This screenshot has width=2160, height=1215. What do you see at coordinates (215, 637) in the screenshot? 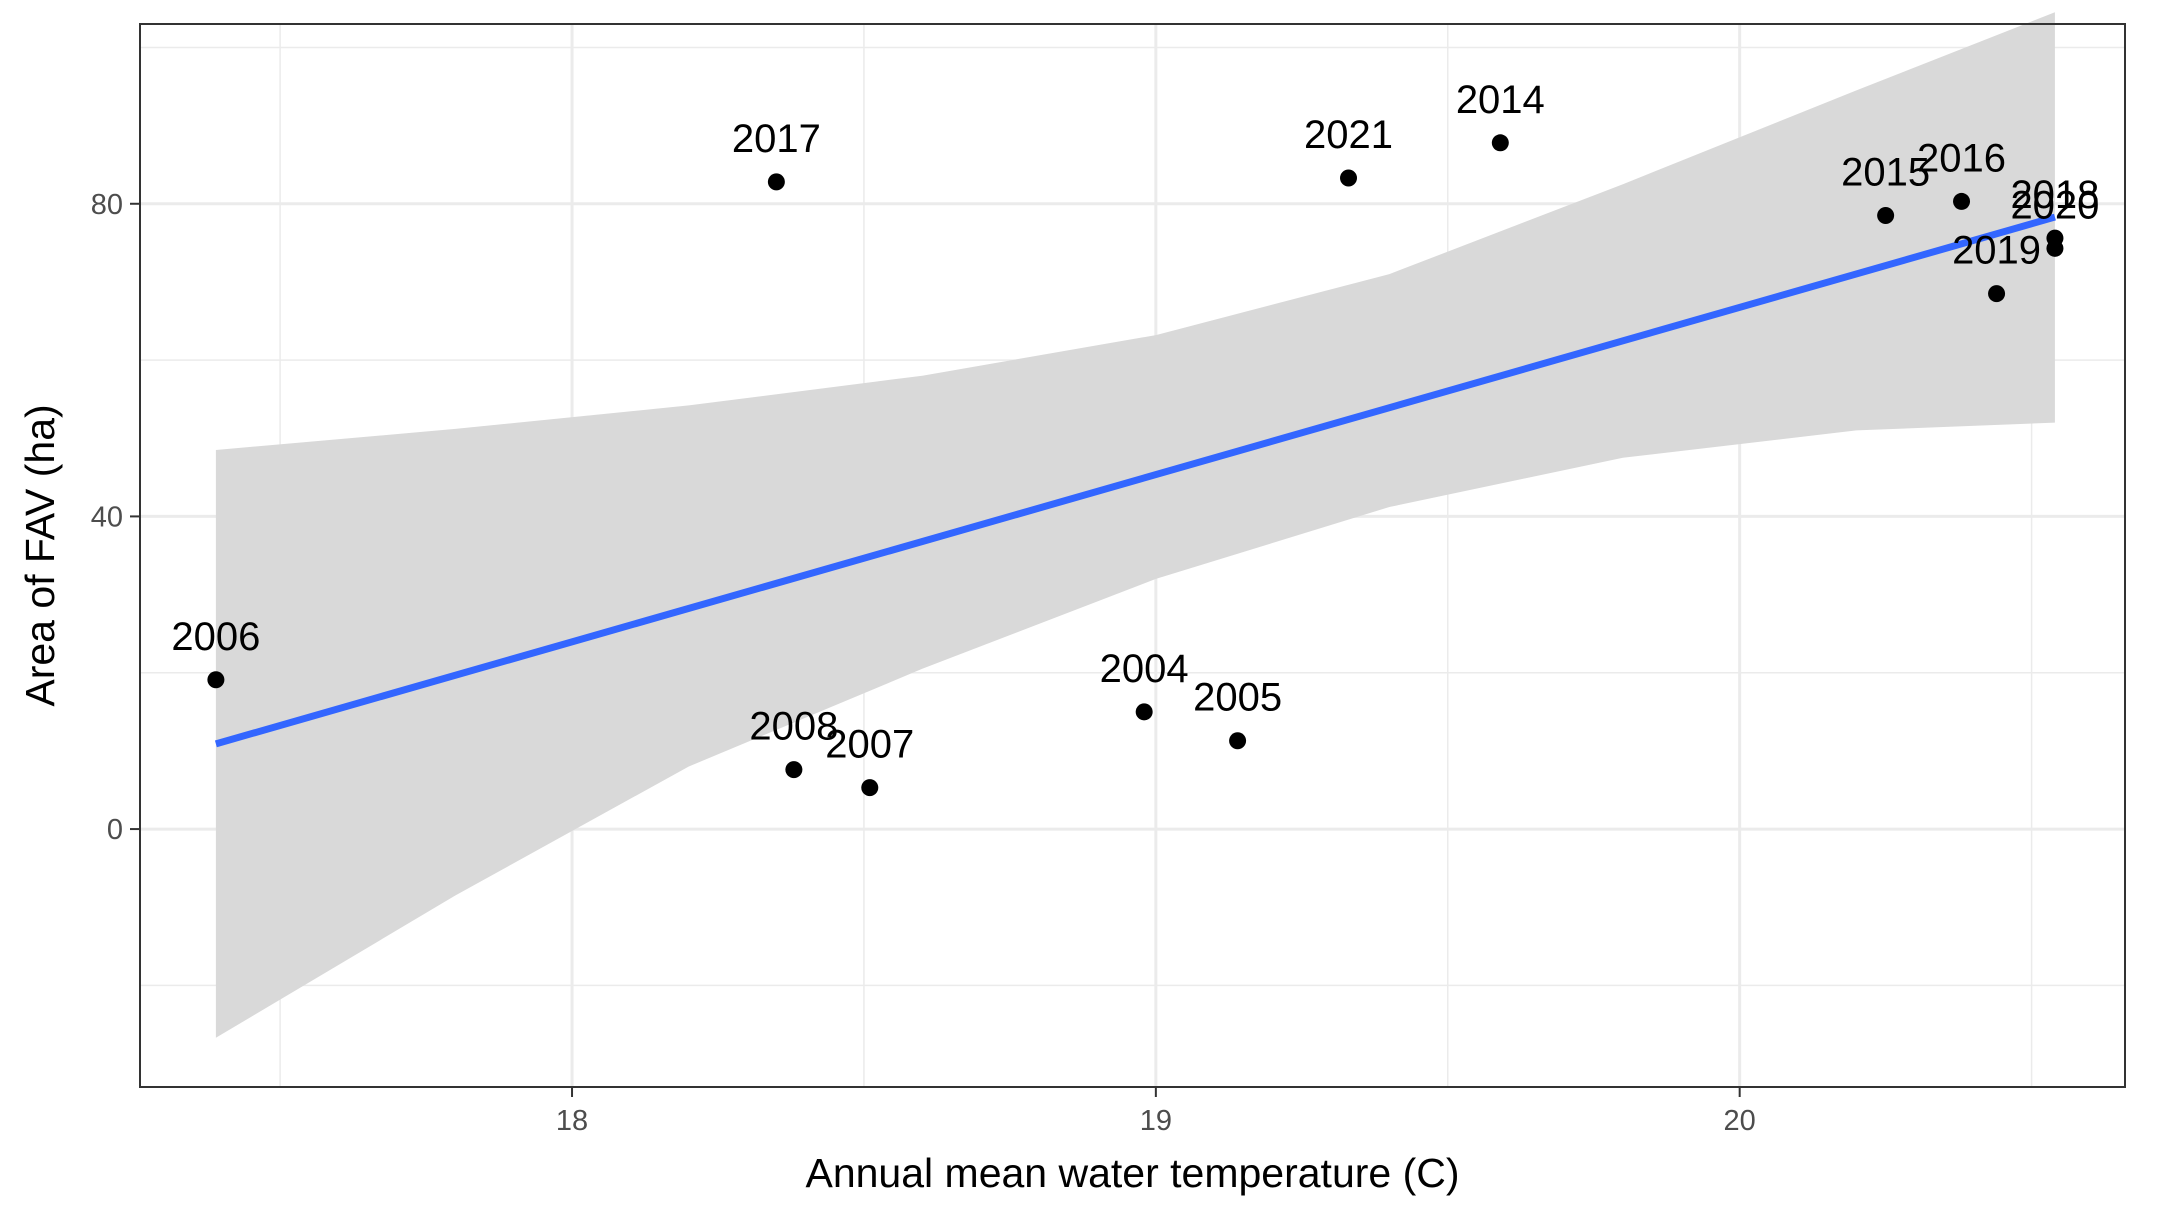
I see `point-label: 2006` at bounding box center [215, 637].